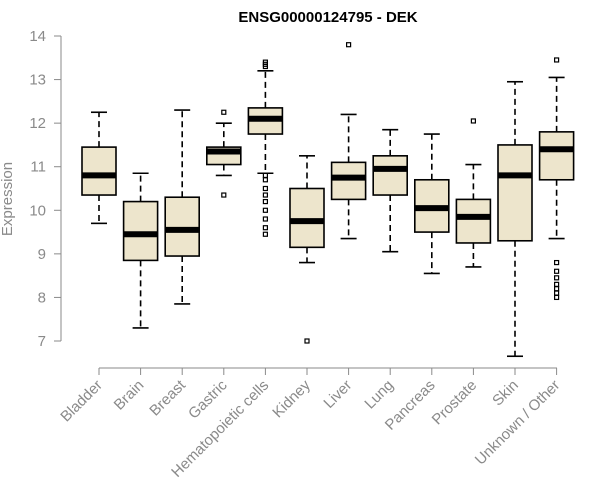 The image size is (600, 500). Describe the element at coordinates (291, 398) in the screenshot. I see `x-tick-label: Kidney` at that location.